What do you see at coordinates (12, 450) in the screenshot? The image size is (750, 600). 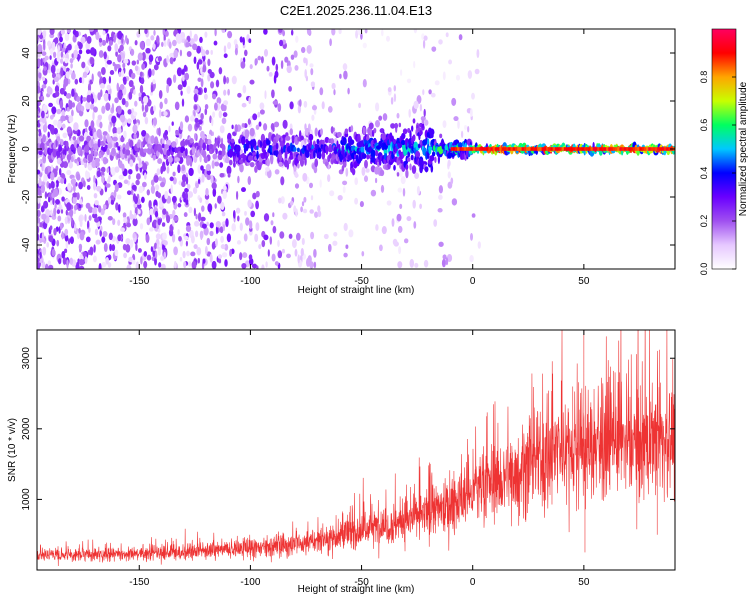 I see `snr-ylabel: SNR (10 * v/v)` at bounding box center [12, 450].